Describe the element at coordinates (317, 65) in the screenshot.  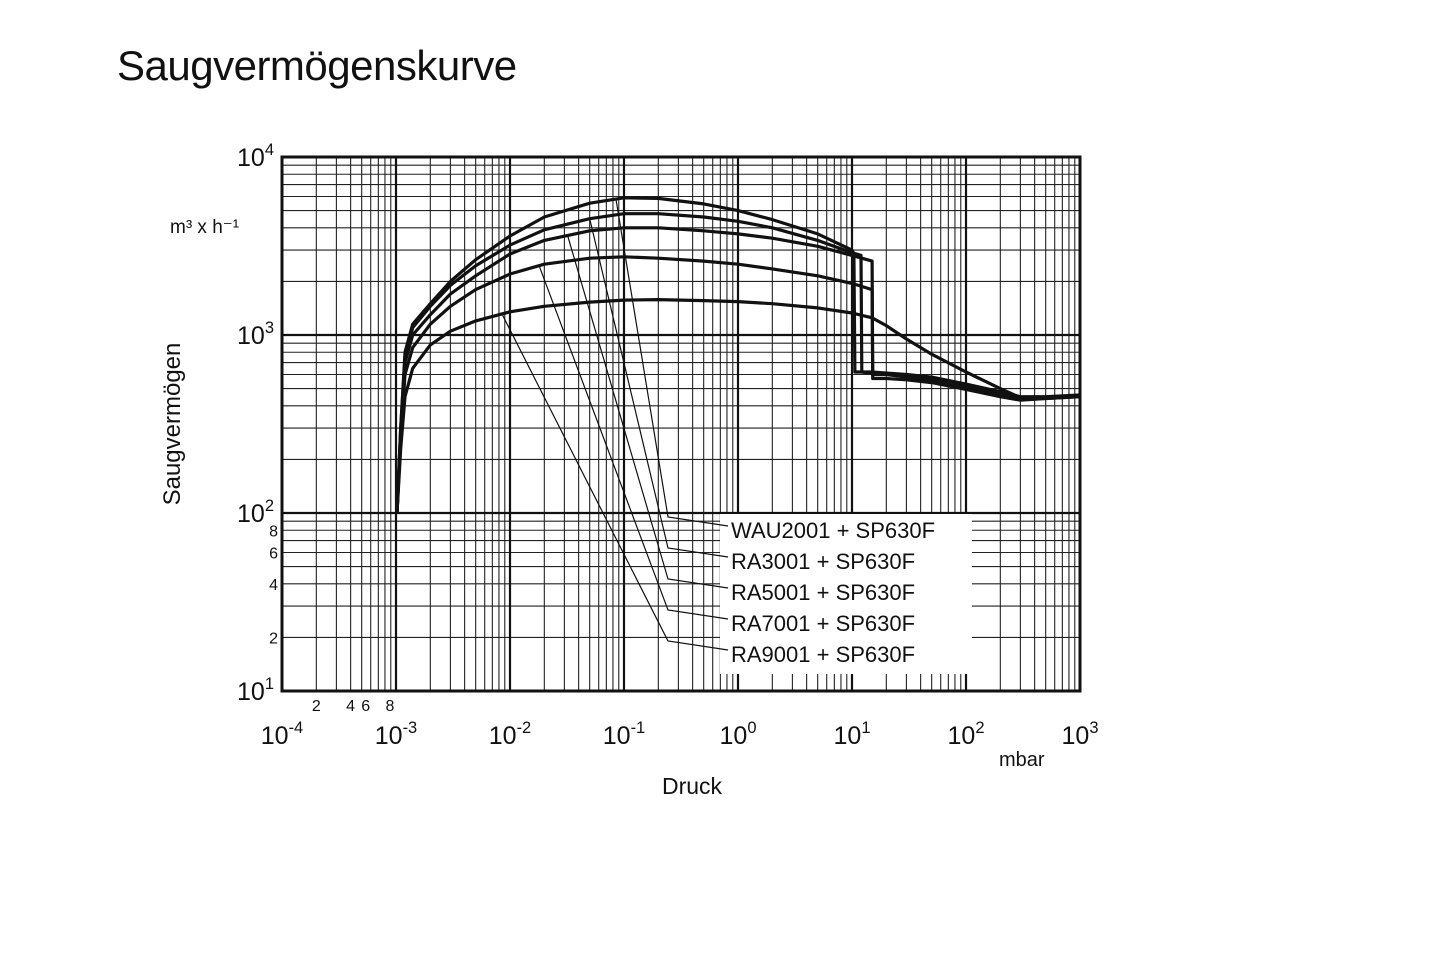
I see `page-title: Saugvermögenskurve` at that location.